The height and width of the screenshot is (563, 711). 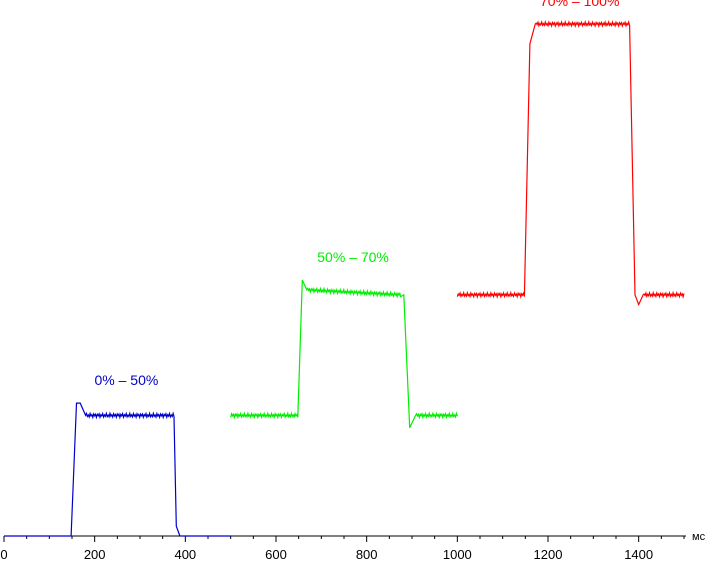 I want to click on x-tick-label: 200, so click(x=95, y=554).